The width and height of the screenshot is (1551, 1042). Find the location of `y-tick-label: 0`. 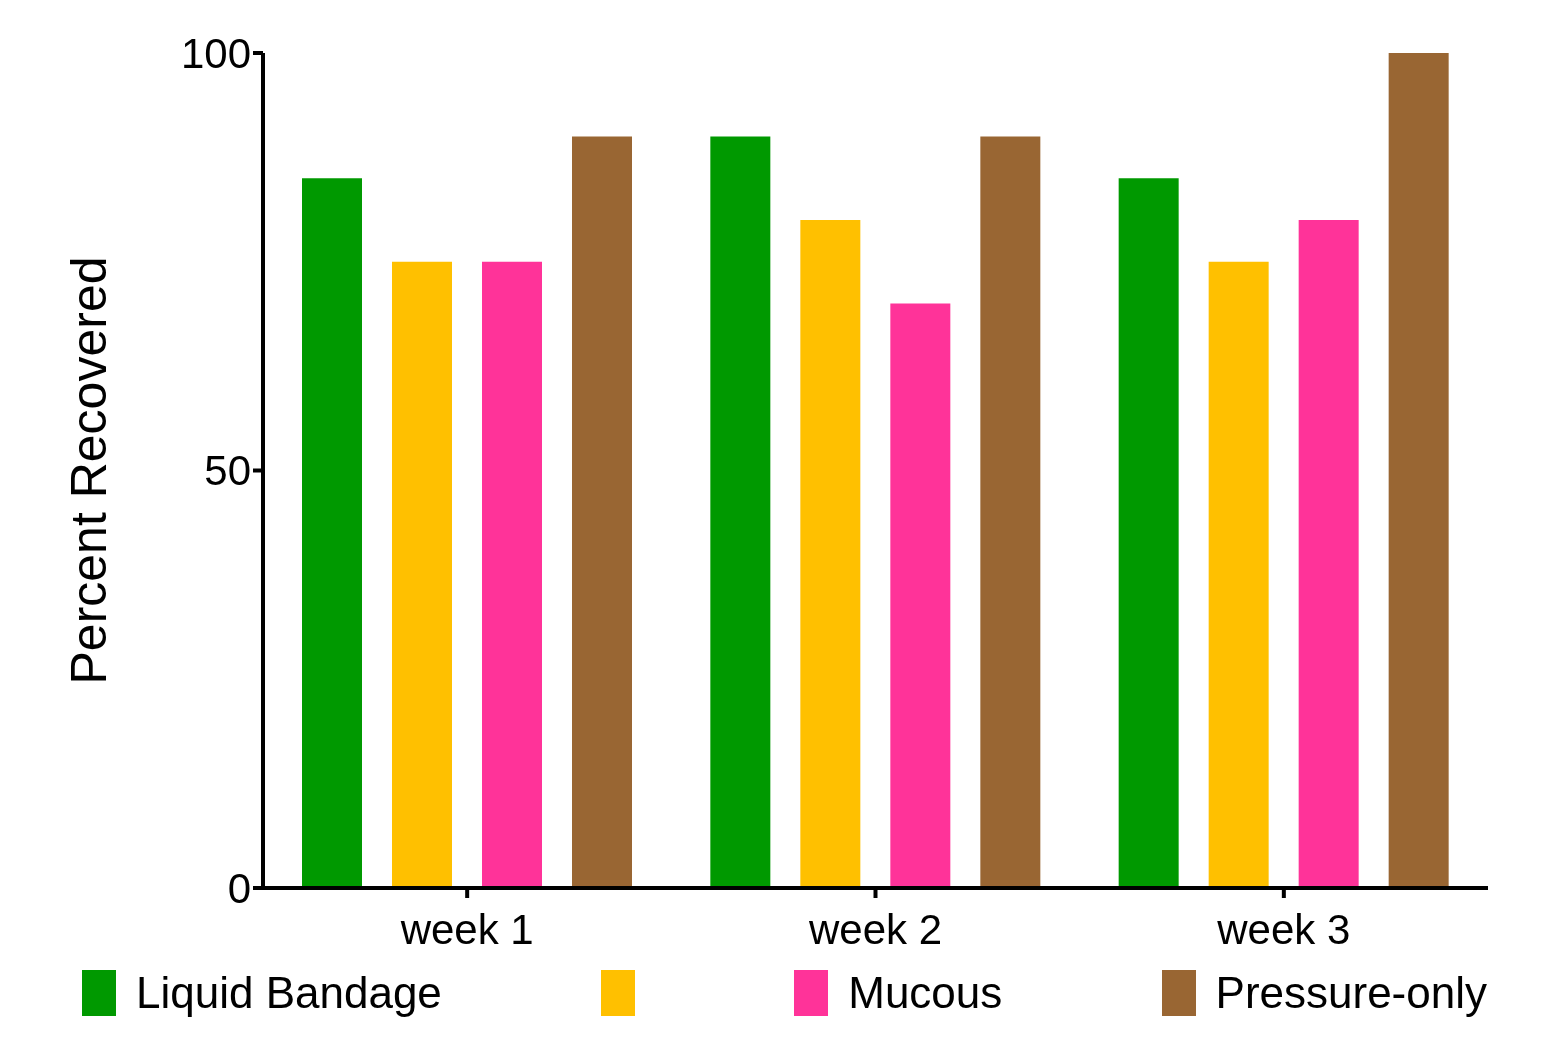

y-tick-label: 0 is located at coordinates (239, 888).